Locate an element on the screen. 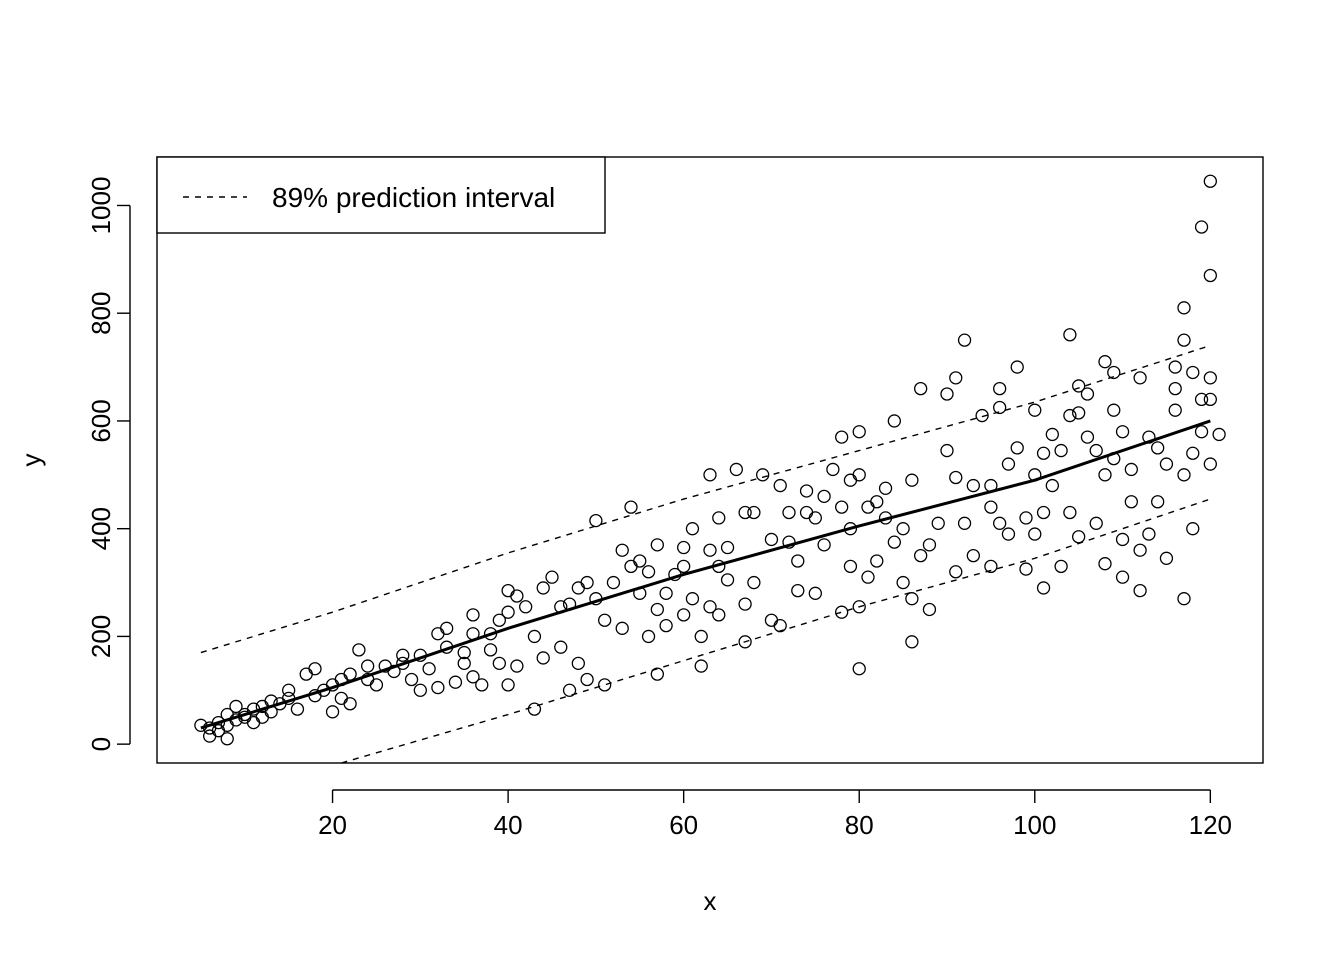 The image size is (1344, 960). y-tick-label: 600 is located at coordinates (101, 420).